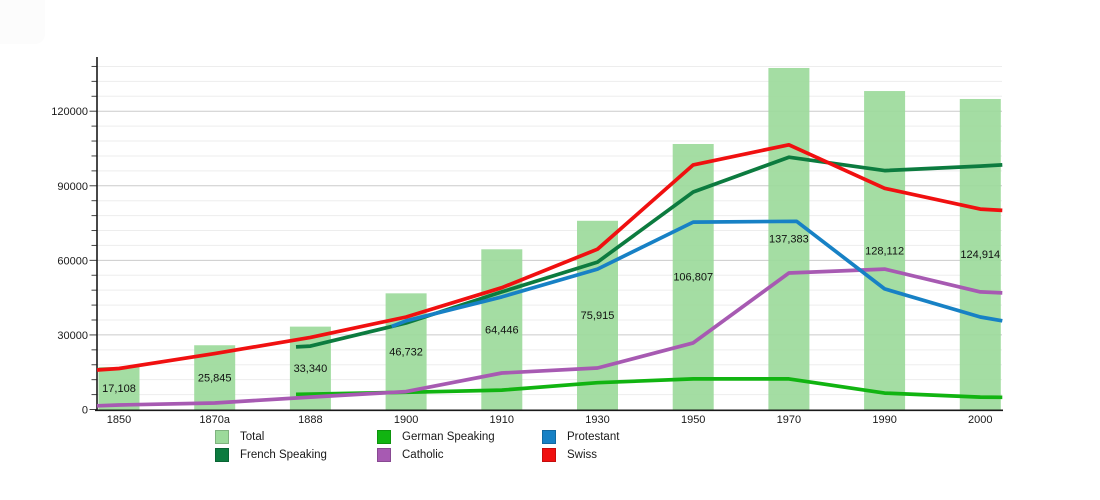 This screenshot has width=1100, height=500. What do you see at coordinates (72, 336) in the screenshot?
I see `y-axis-label: 30000` at bounding box center [72, 336].